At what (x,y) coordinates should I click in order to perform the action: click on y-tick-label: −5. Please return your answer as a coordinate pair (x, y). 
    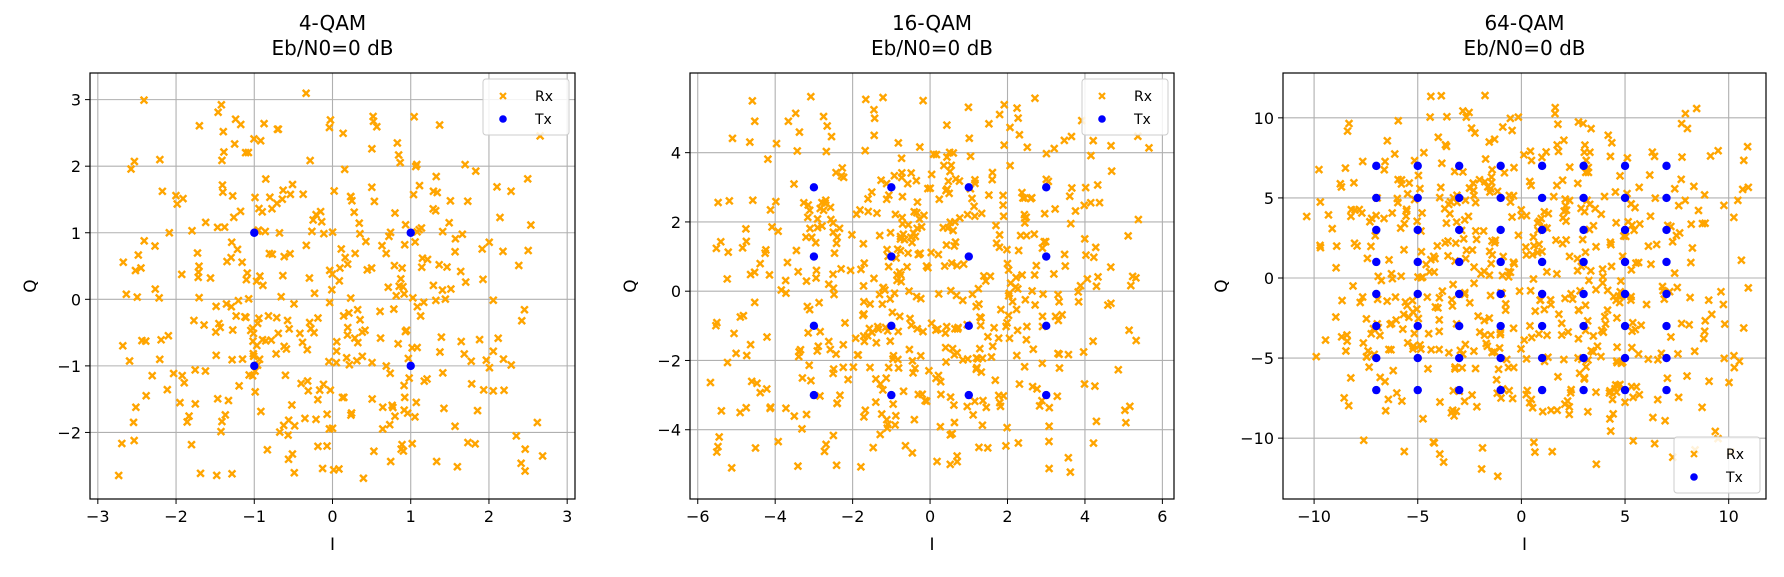
    Looking at the image, I should click on (1262, 358).